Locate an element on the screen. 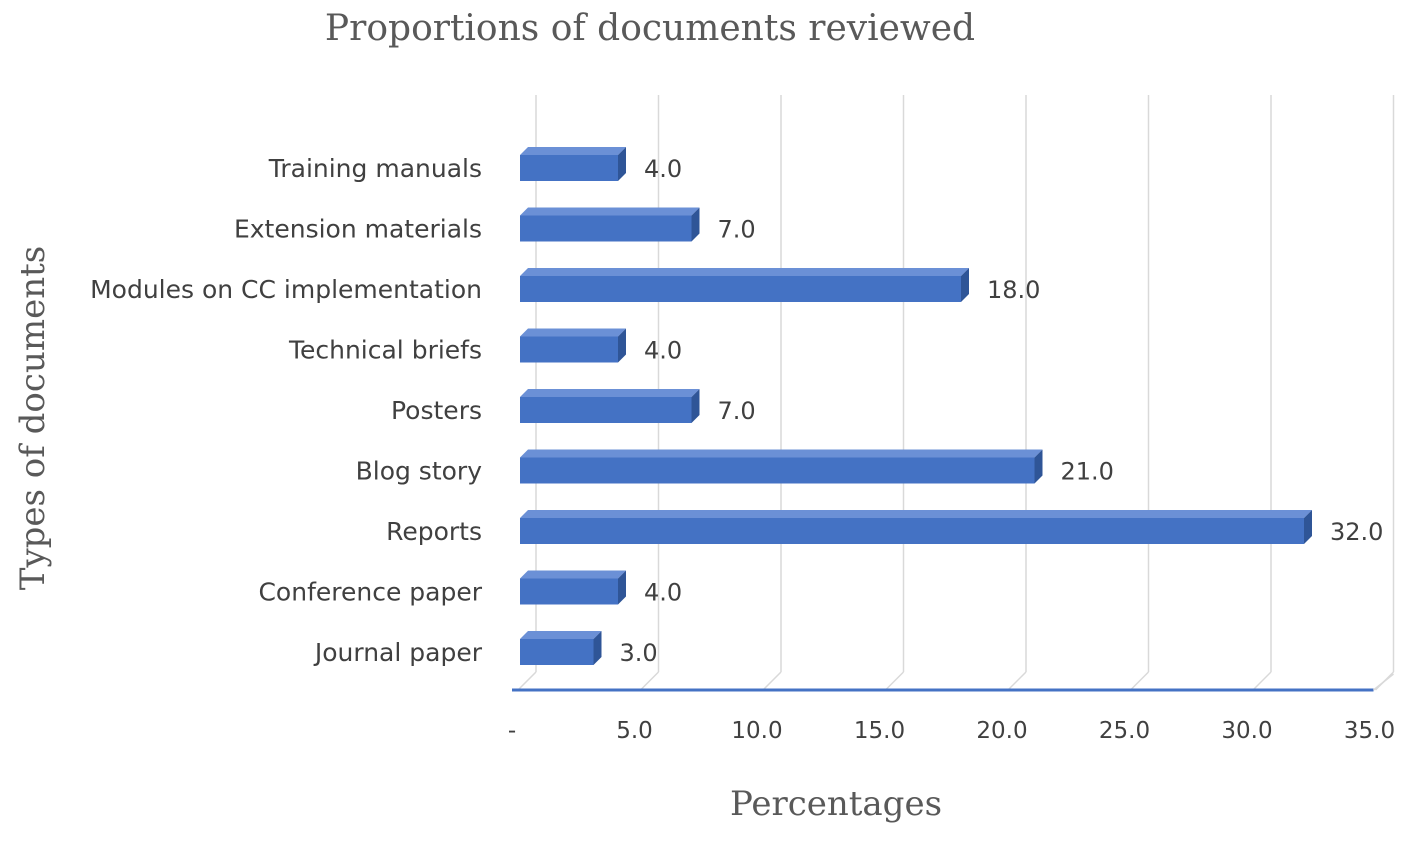 This screenshot has width=1418, height=846. category-label: Extension materials is located at coordinates (358, 229).